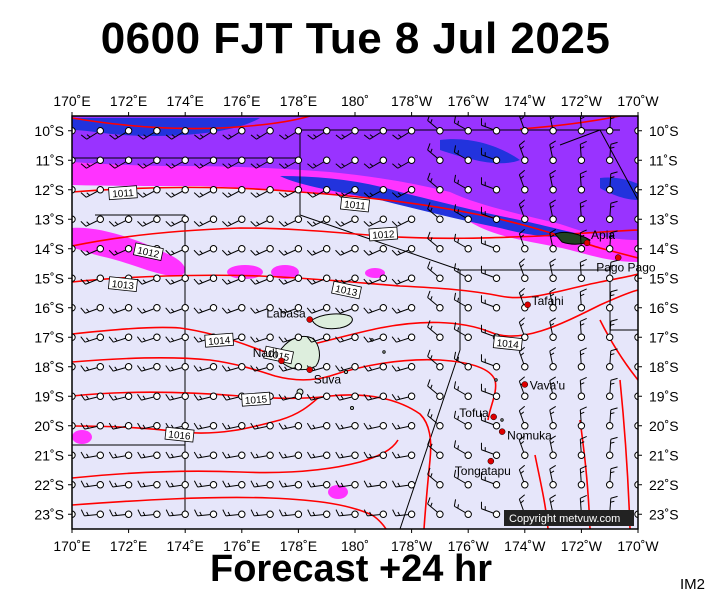  What do you see at coordinates (599, 237) in the screenshot?
I see `place-marker: Apia` at bounding box center [599, 237].